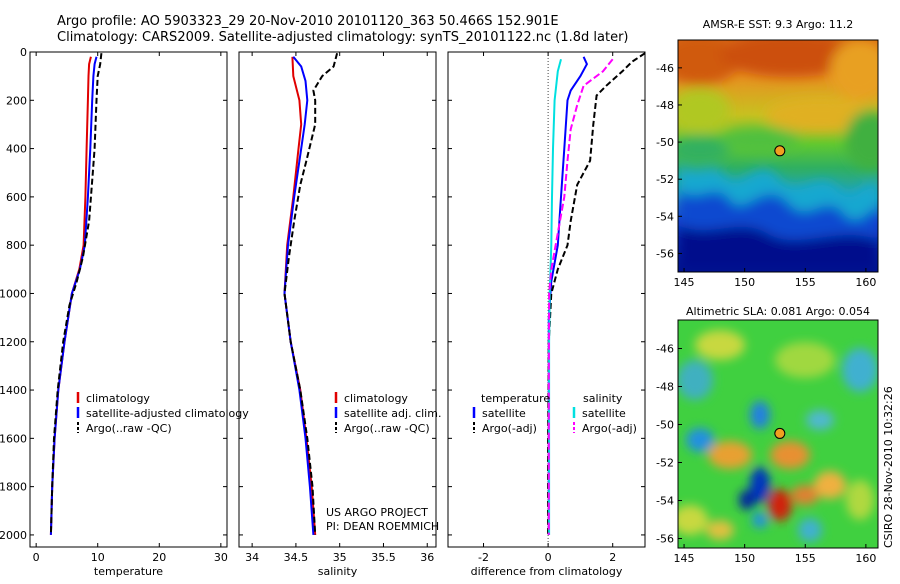  I want to click on x-tick-label: 35.5, so click(383, 557).